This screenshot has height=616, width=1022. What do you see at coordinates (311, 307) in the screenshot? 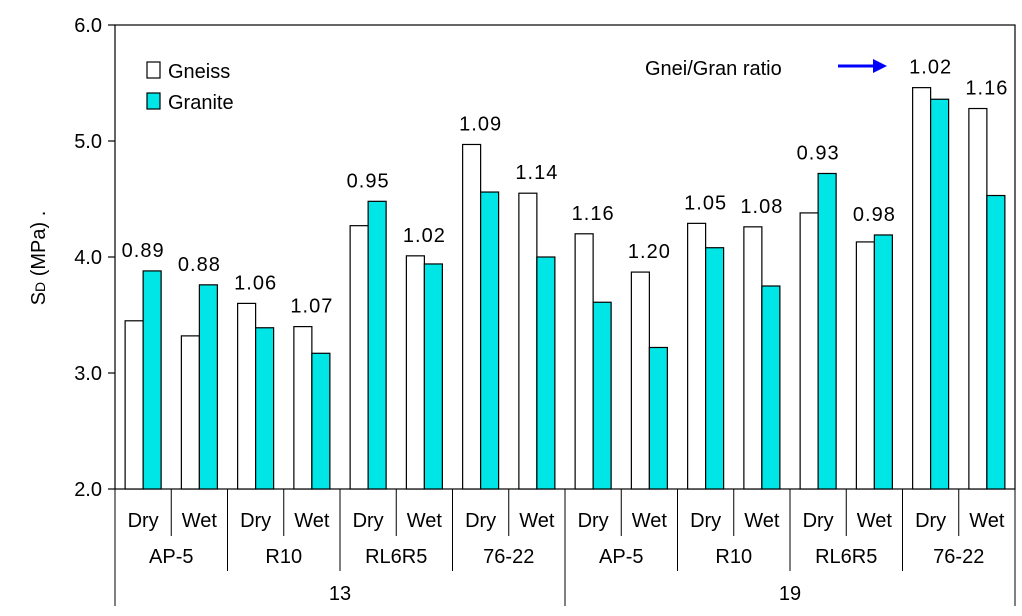
I see `ratio-label: 1.07` at bounding box center [311, 307].